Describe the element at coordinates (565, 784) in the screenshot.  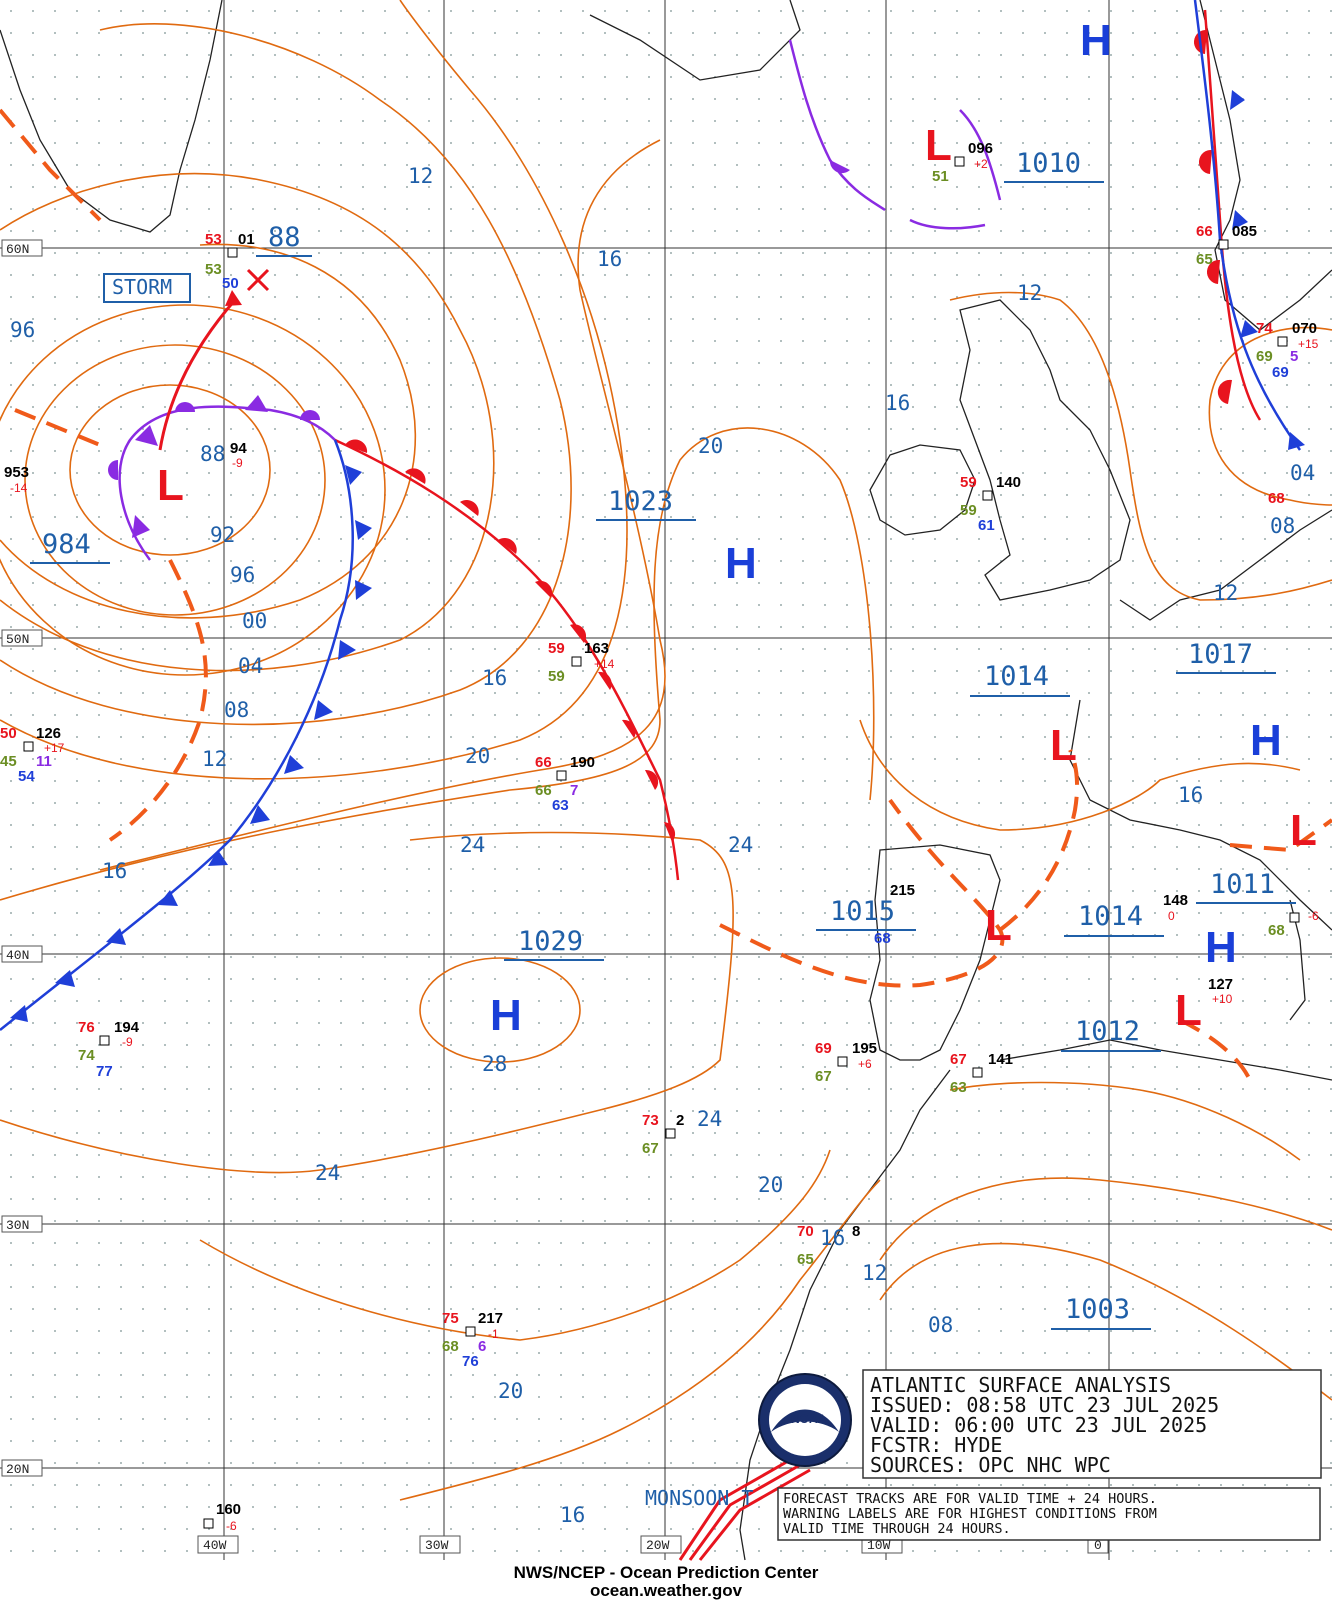
I see `station-obs: 66 190 66 7 63` at that location.